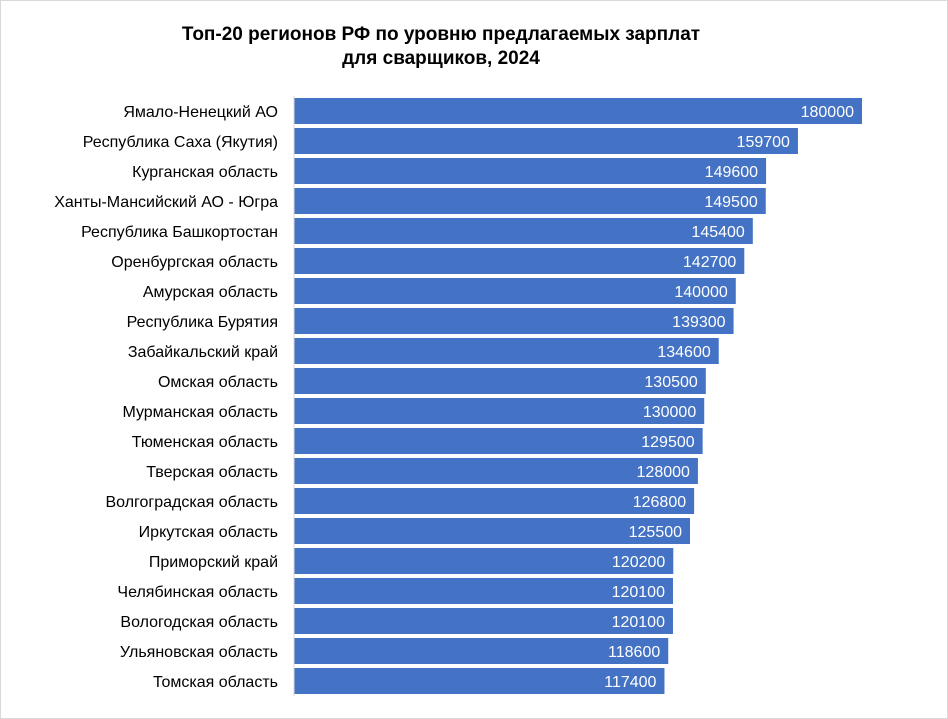 The width and height of the screenshot is (948, 719). I want to click on category-label: Омская область, so click(218, 382).